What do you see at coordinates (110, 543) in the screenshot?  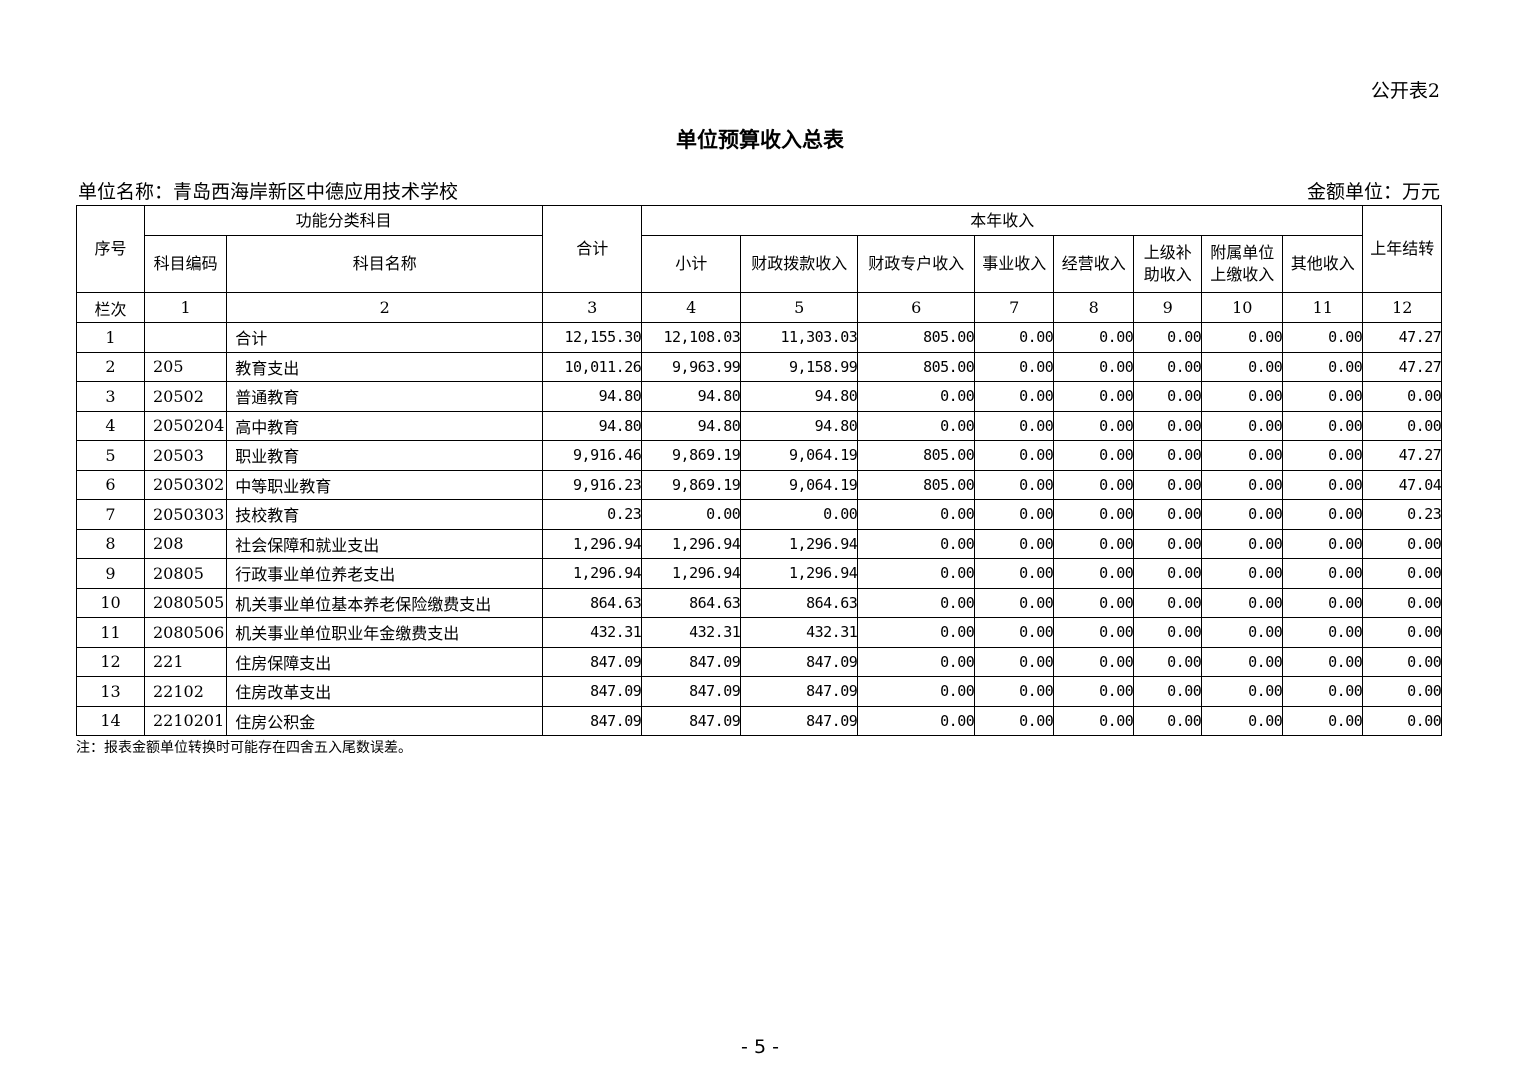 I see `table-cell: 8` at bounding box center [110, 543].